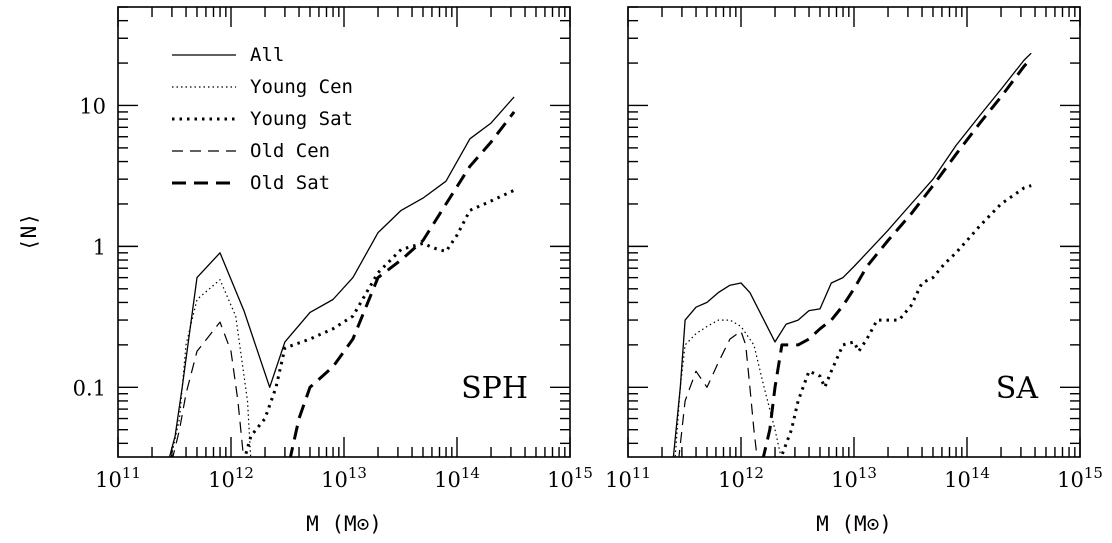 The height and width of the screenshot is (543, 1112). Describe the element at coordinates (494, 388) in the screenshot. I see `panel-label: SPH` at that location.